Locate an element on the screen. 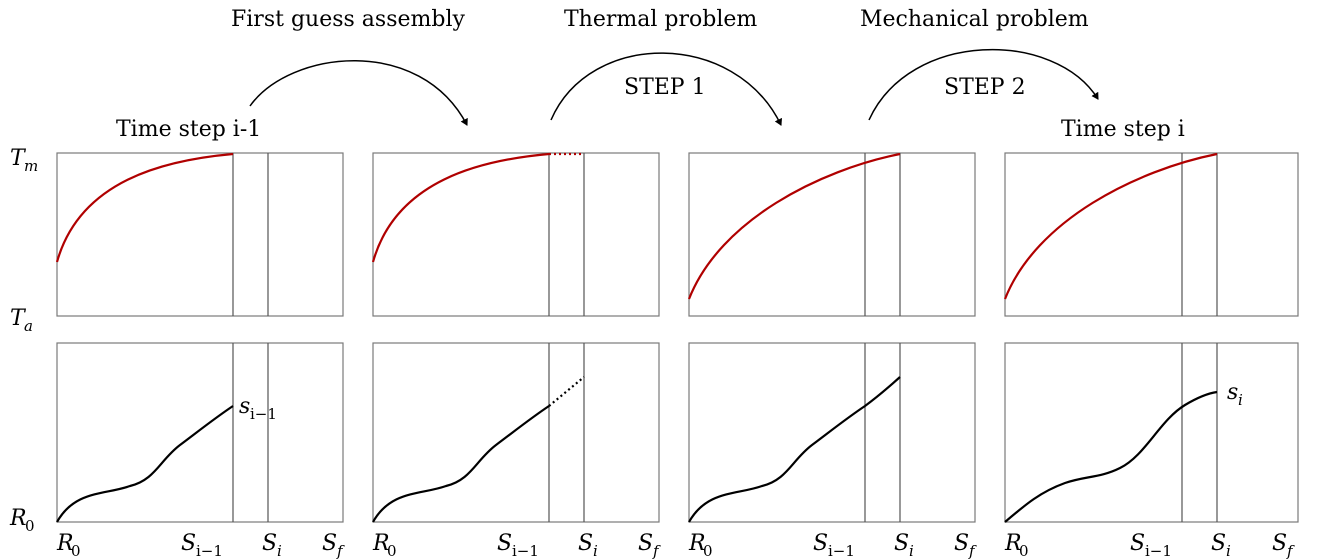  y-label-tm: T m is located at coordinates (24, 160).